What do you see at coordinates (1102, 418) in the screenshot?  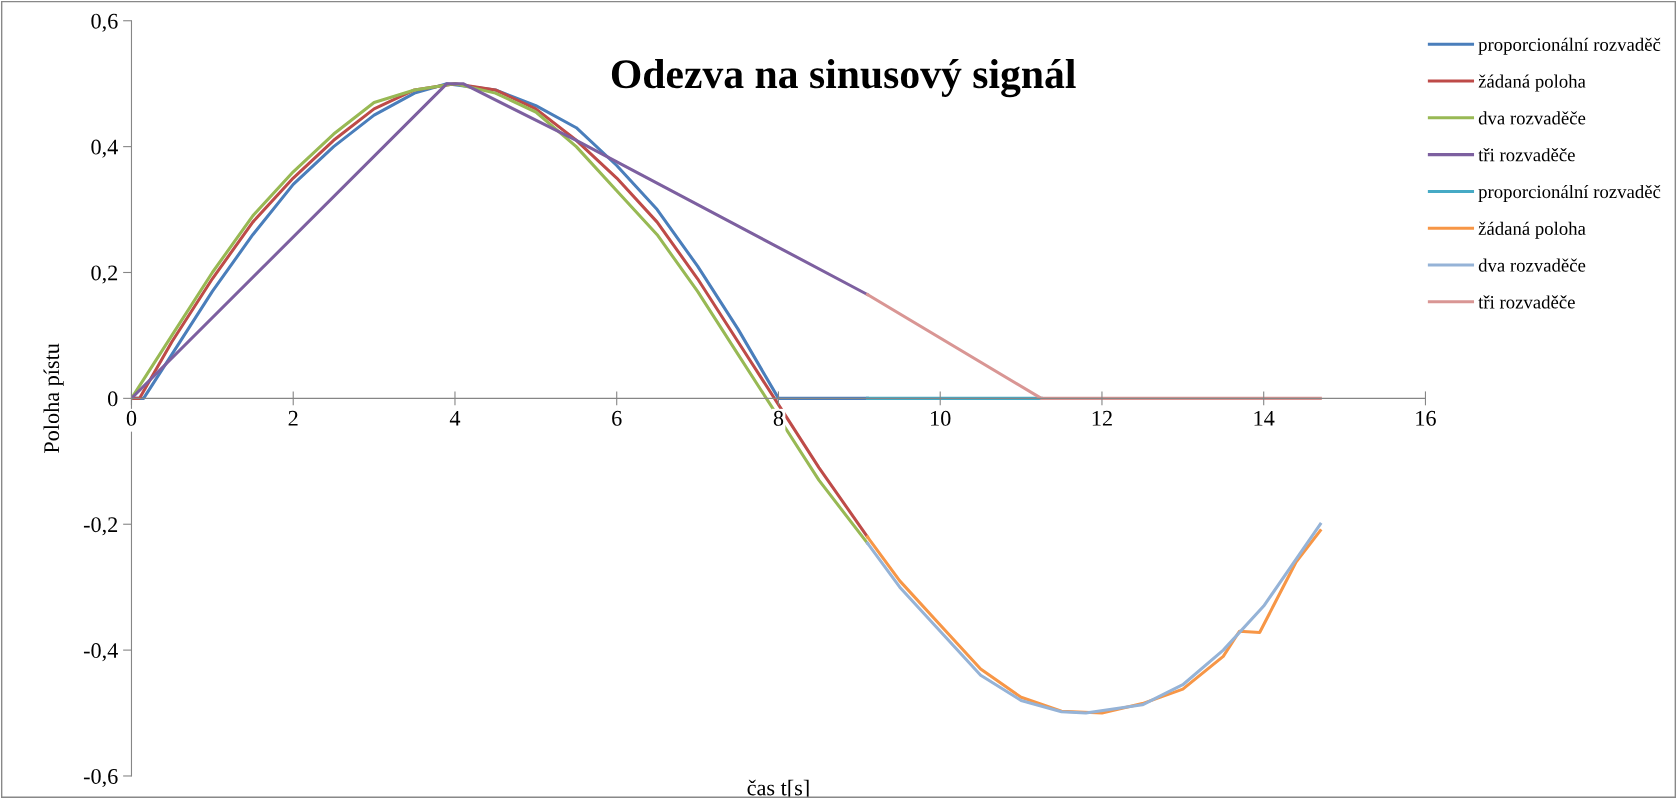 I see `x-tick-label: 12` at bounding box center [1102, 418].